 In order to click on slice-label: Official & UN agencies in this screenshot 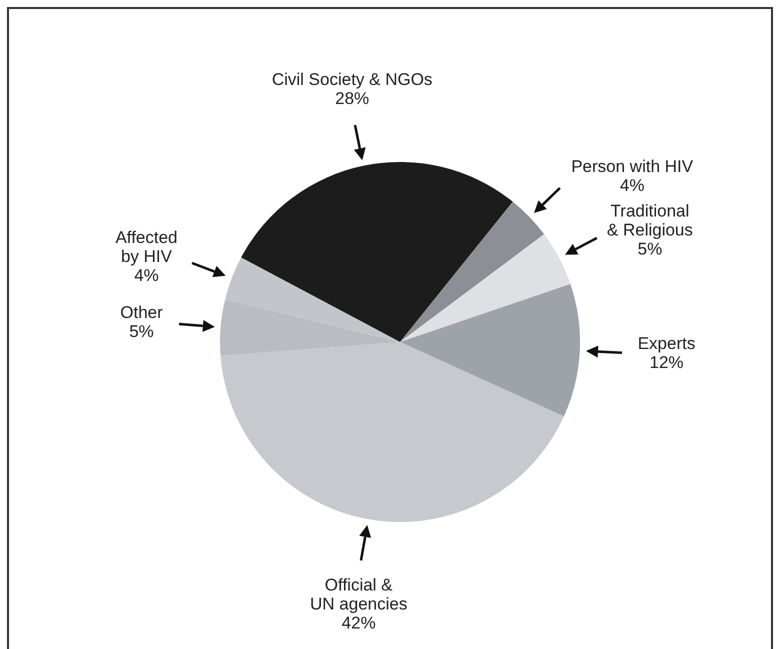, I will do `click(359, 595)`.